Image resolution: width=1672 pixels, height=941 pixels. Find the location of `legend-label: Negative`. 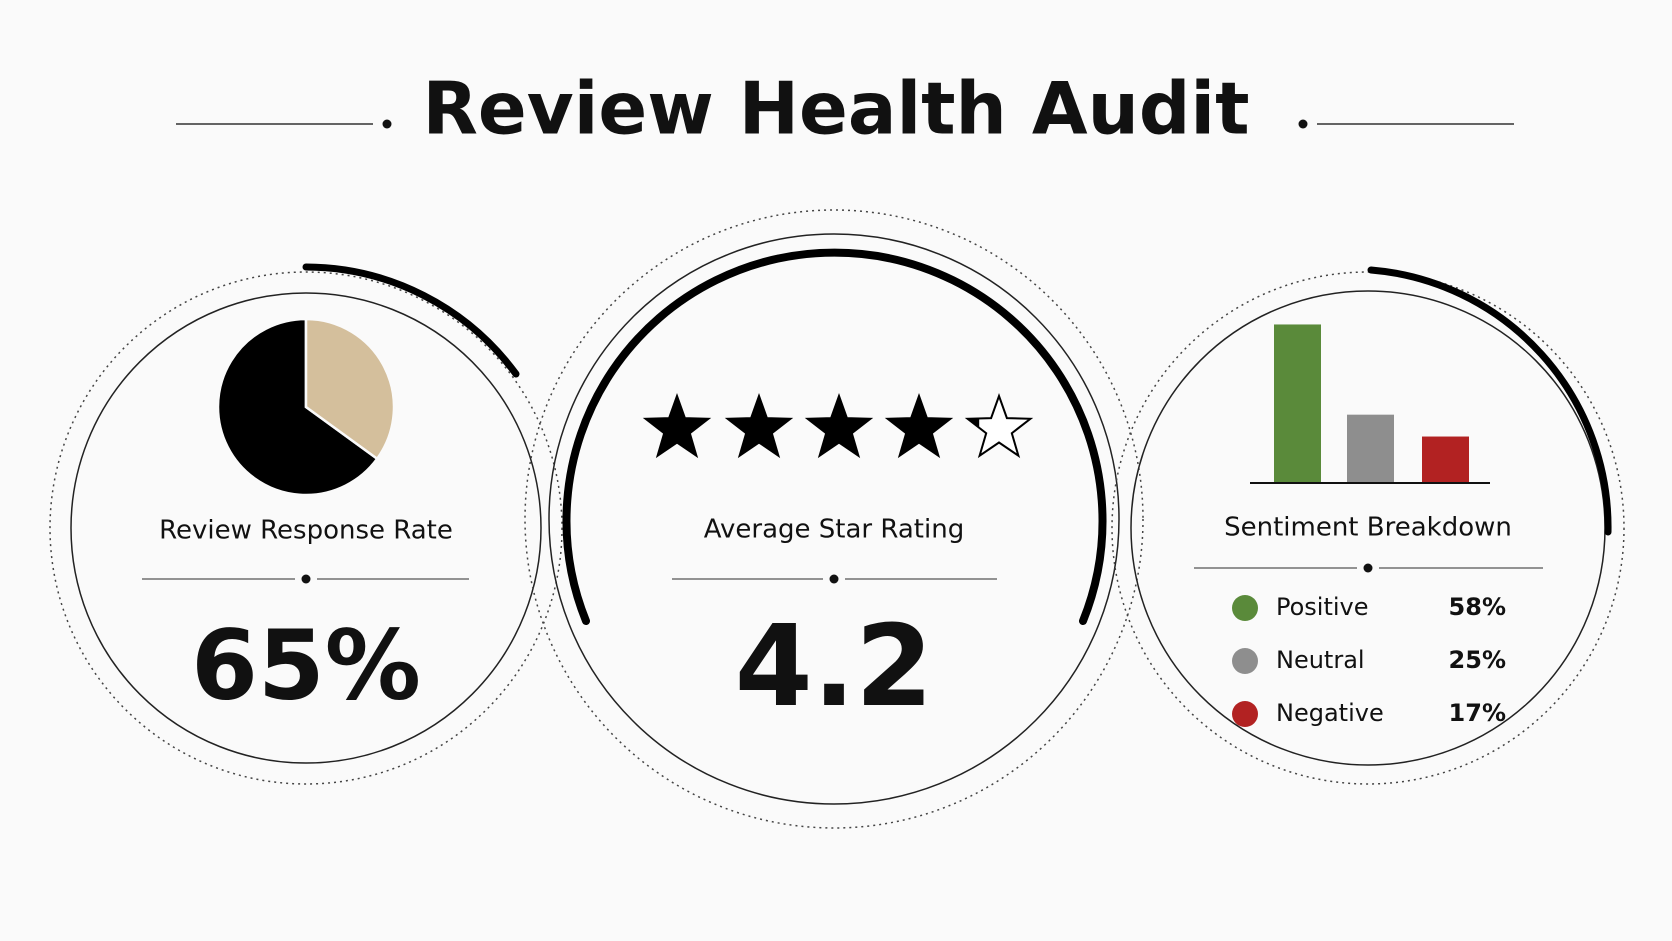

legend-label: Negative is located at coordinates (1330, 713).